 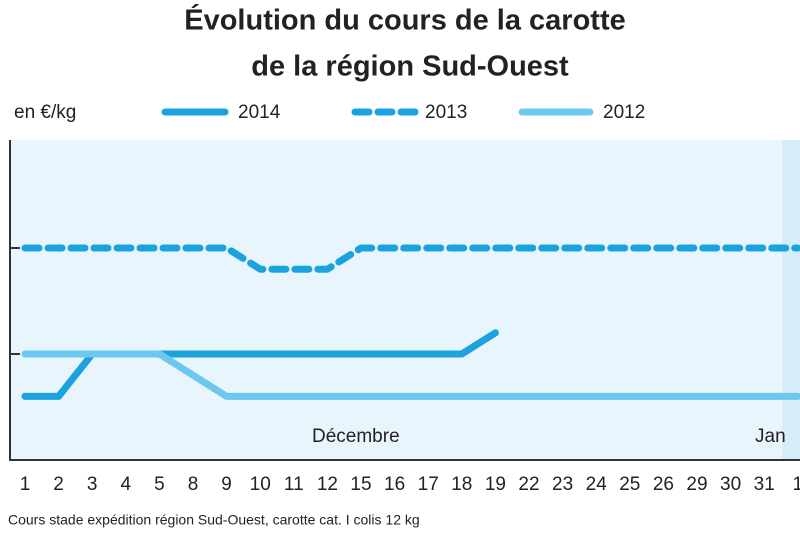 I want to click on x-tick-label: 17, so click(x=428, y=484).